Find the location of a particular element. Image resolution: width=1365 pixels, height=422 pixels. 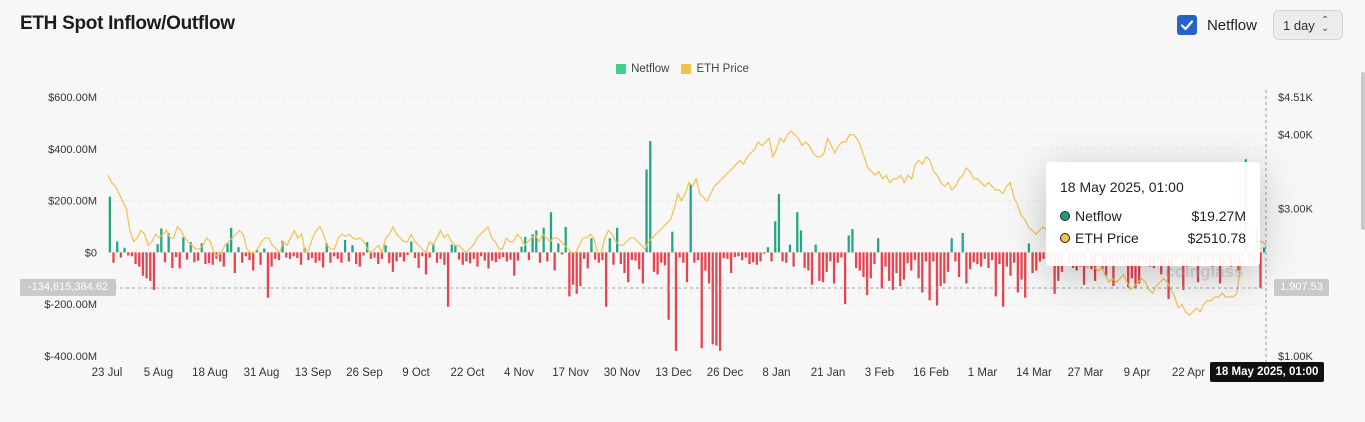

tooltip-label-netflow: Netflow is located at coordinates (1098, 216).